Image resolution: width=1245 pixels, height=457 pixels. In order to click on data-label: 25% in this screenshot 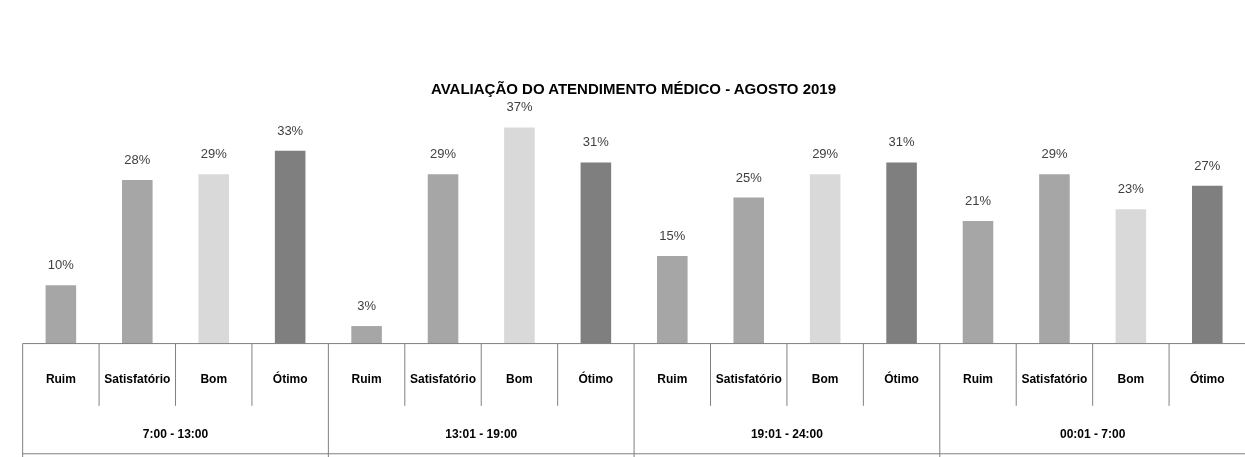, I will do `click(749, 177)`.